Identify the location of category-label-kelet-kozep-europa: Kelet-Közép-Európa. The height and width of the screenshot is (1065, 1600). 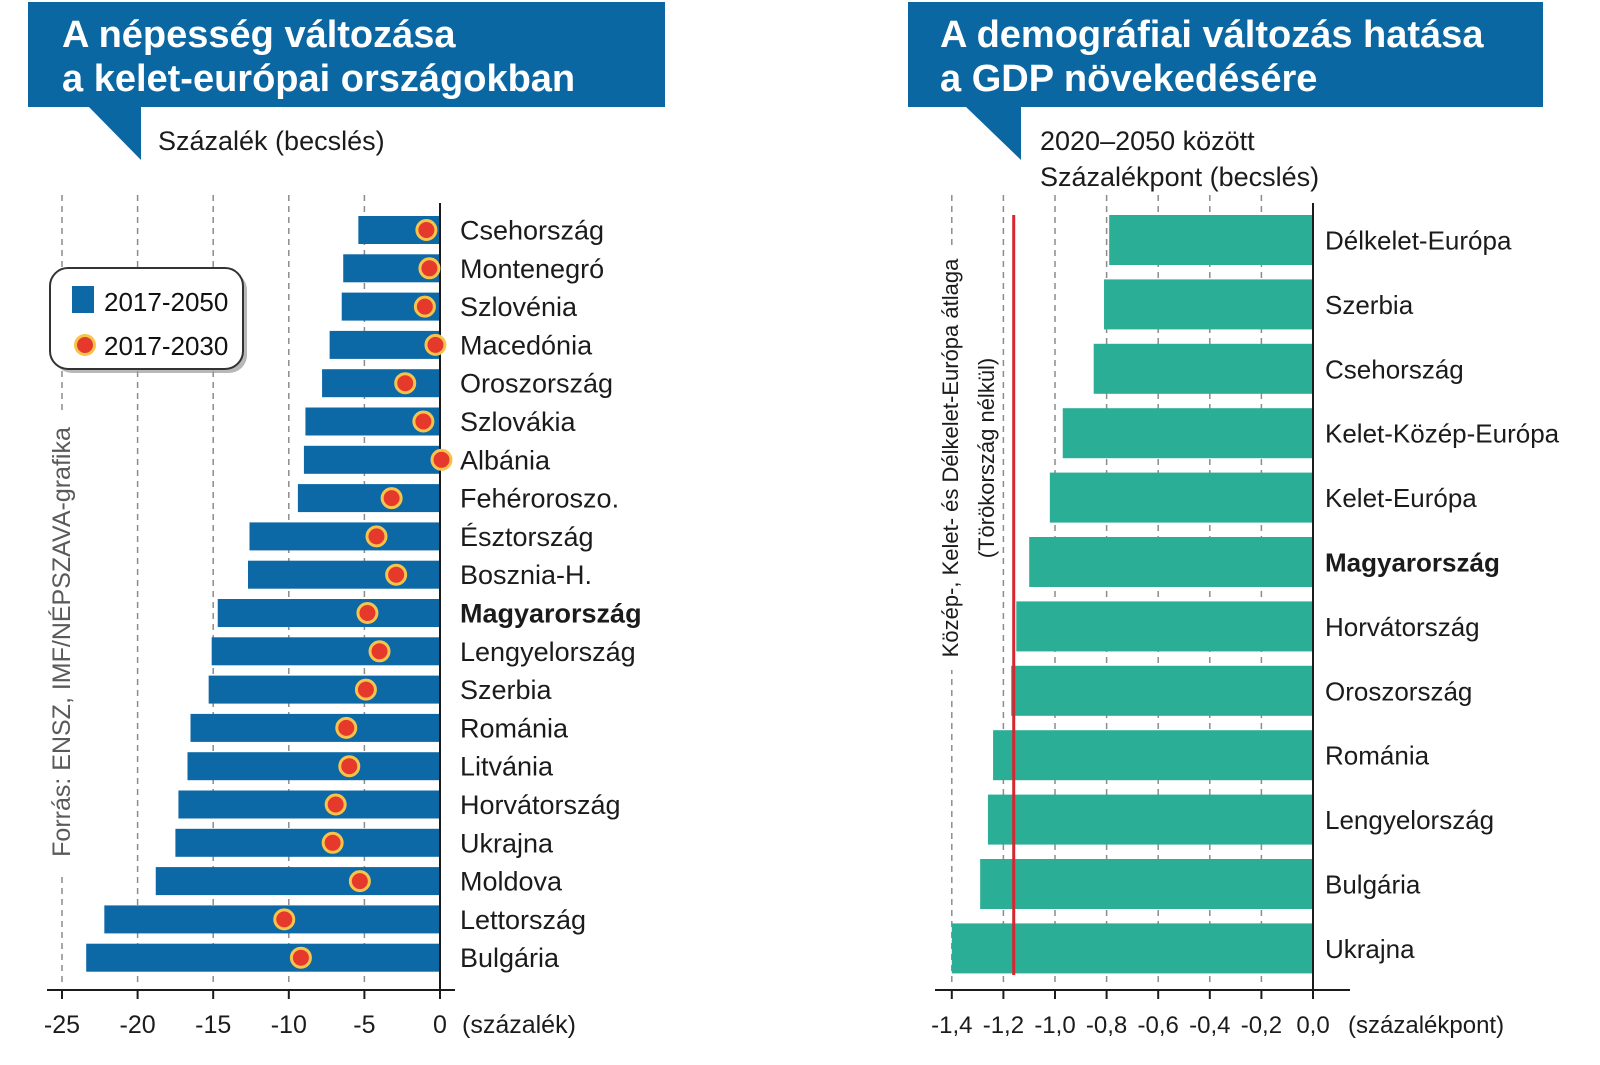
(1442, 434).